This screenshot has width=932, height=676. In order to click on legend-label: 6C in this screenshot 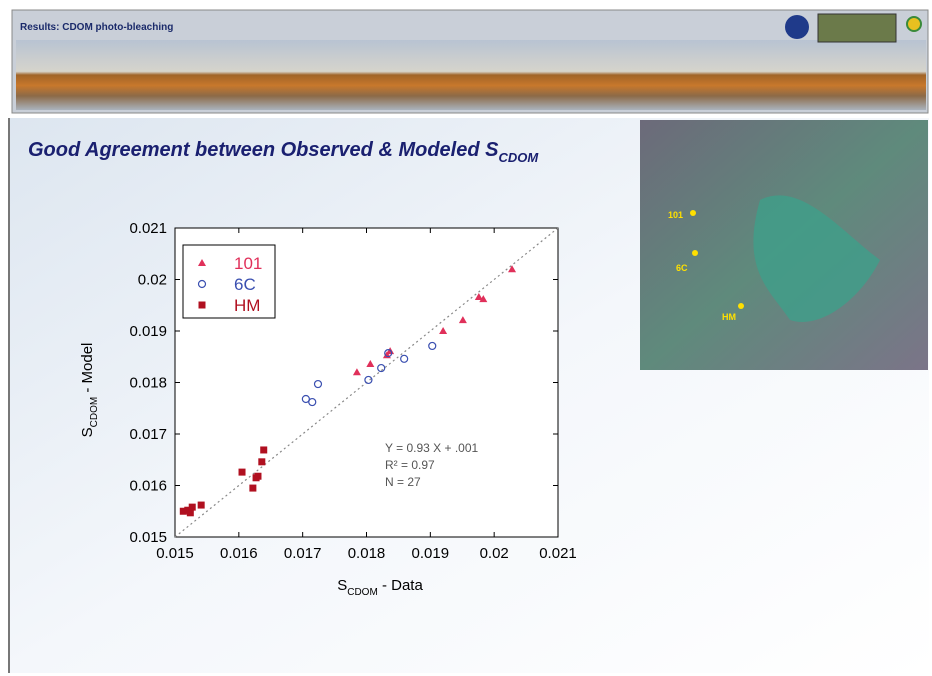, I will do `click(245, 284)`.